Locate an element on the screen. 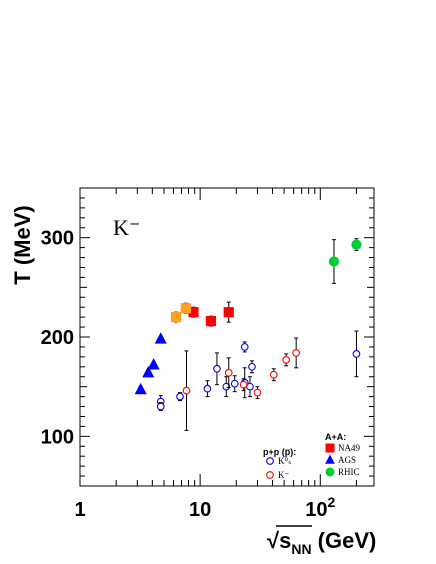 The width and height of the screenshot is (436, 564). legend-label: RHIC is located at coordinates (349, 472).